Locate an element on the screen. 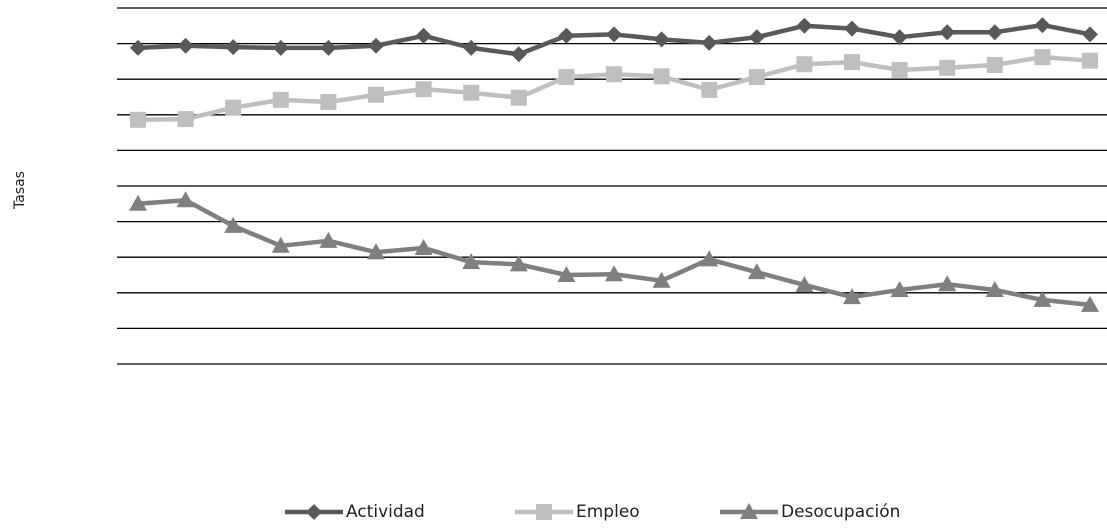 Image resolution: width=1107 pixels, height=528 pixels. legend-label: Desocupación is located at coordinates (840, 512).